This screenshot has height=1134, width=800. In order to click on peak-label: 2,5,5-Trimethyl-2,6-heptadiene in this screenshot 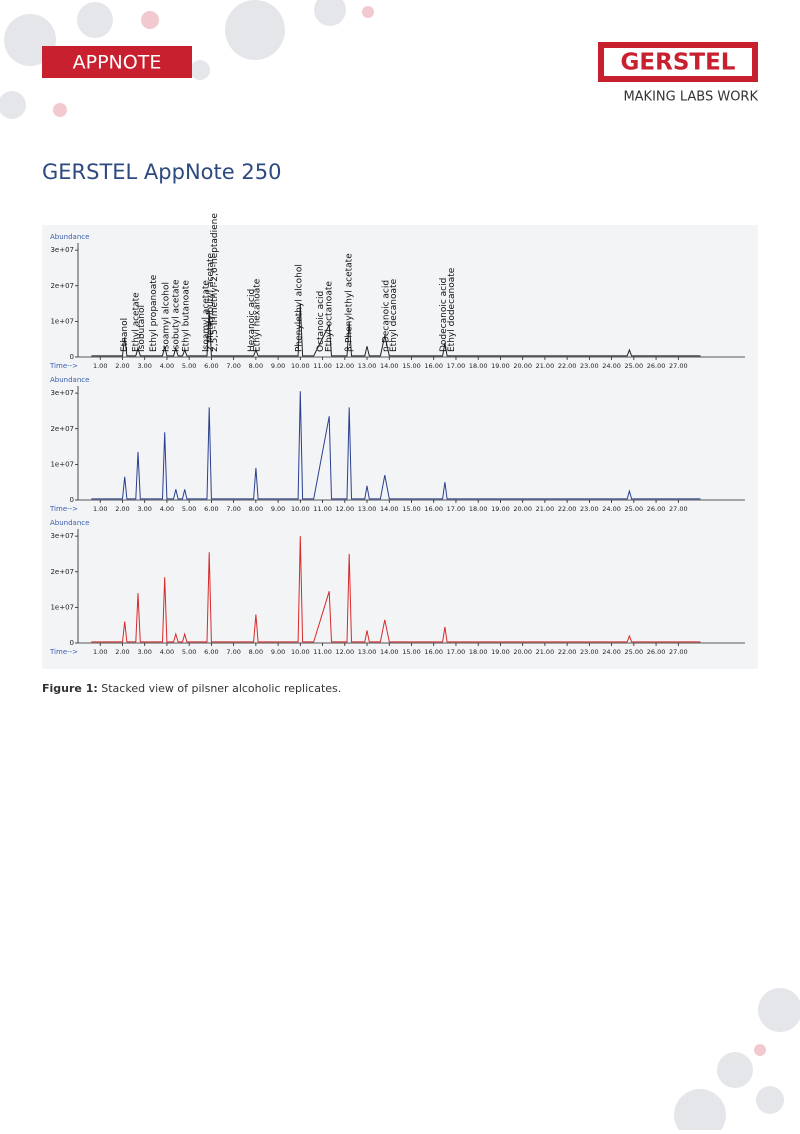, I will do `click(215, 282)`.